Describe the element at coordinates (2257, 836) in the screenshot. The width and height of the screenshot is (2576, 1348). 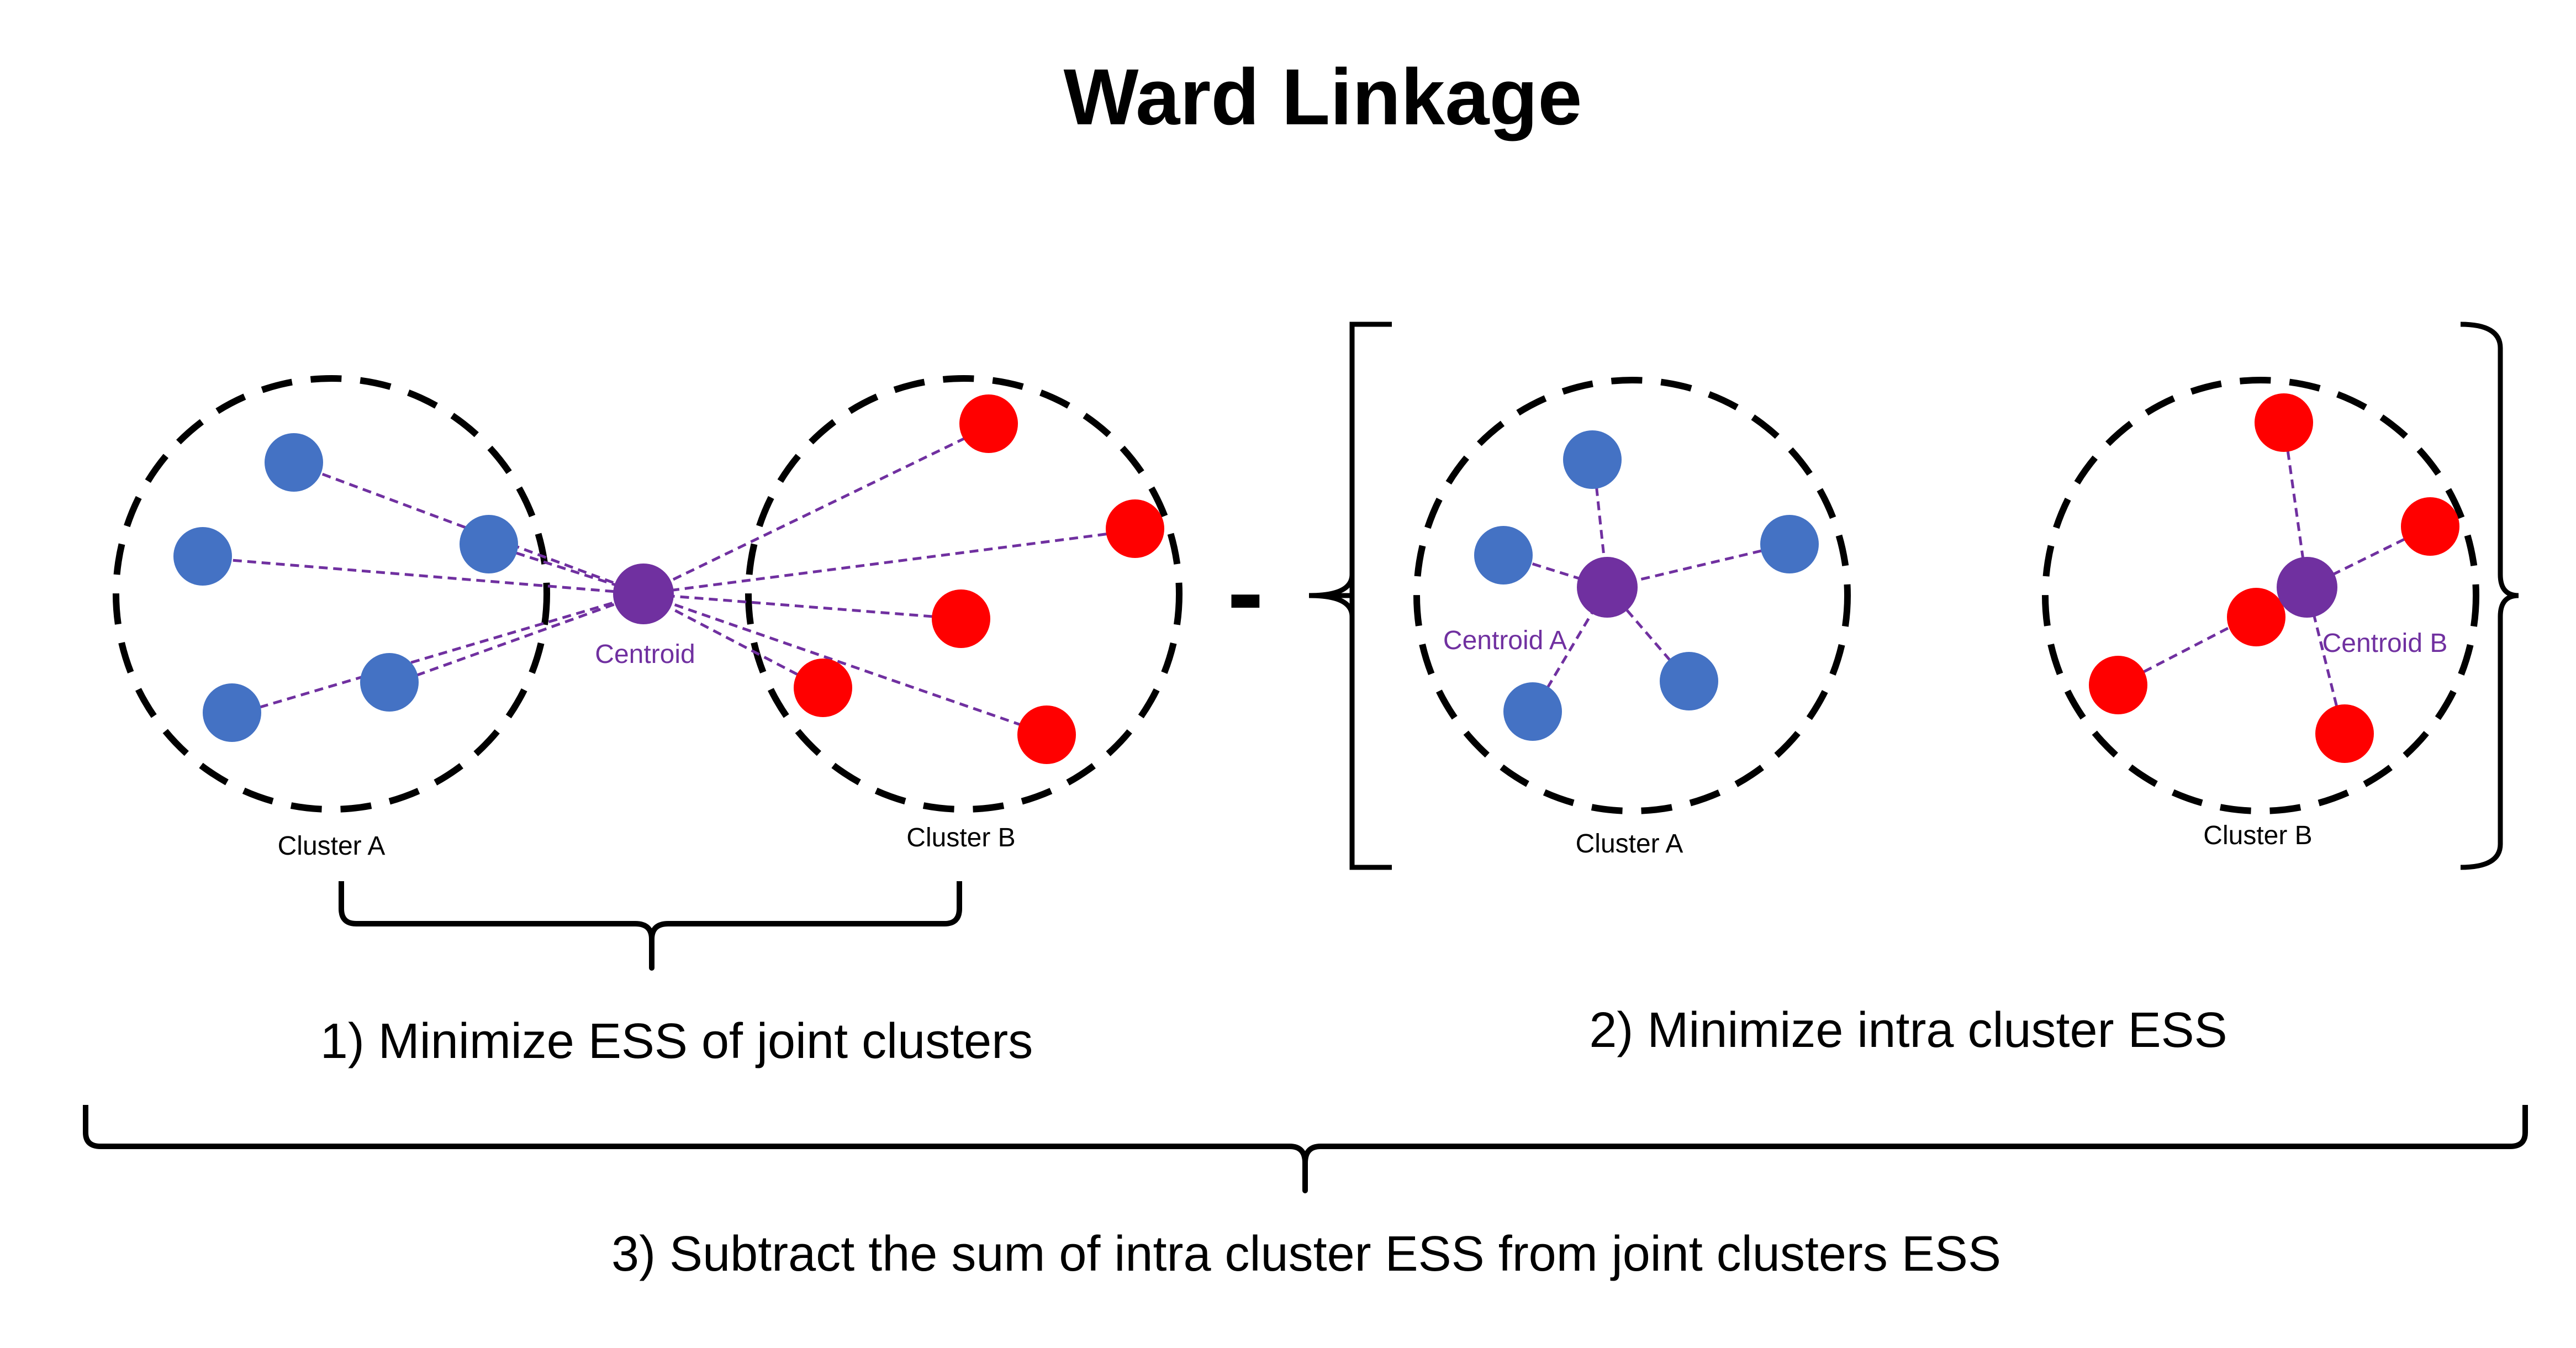
I see `intra-cluster-b-label: Cluster B` at that location.